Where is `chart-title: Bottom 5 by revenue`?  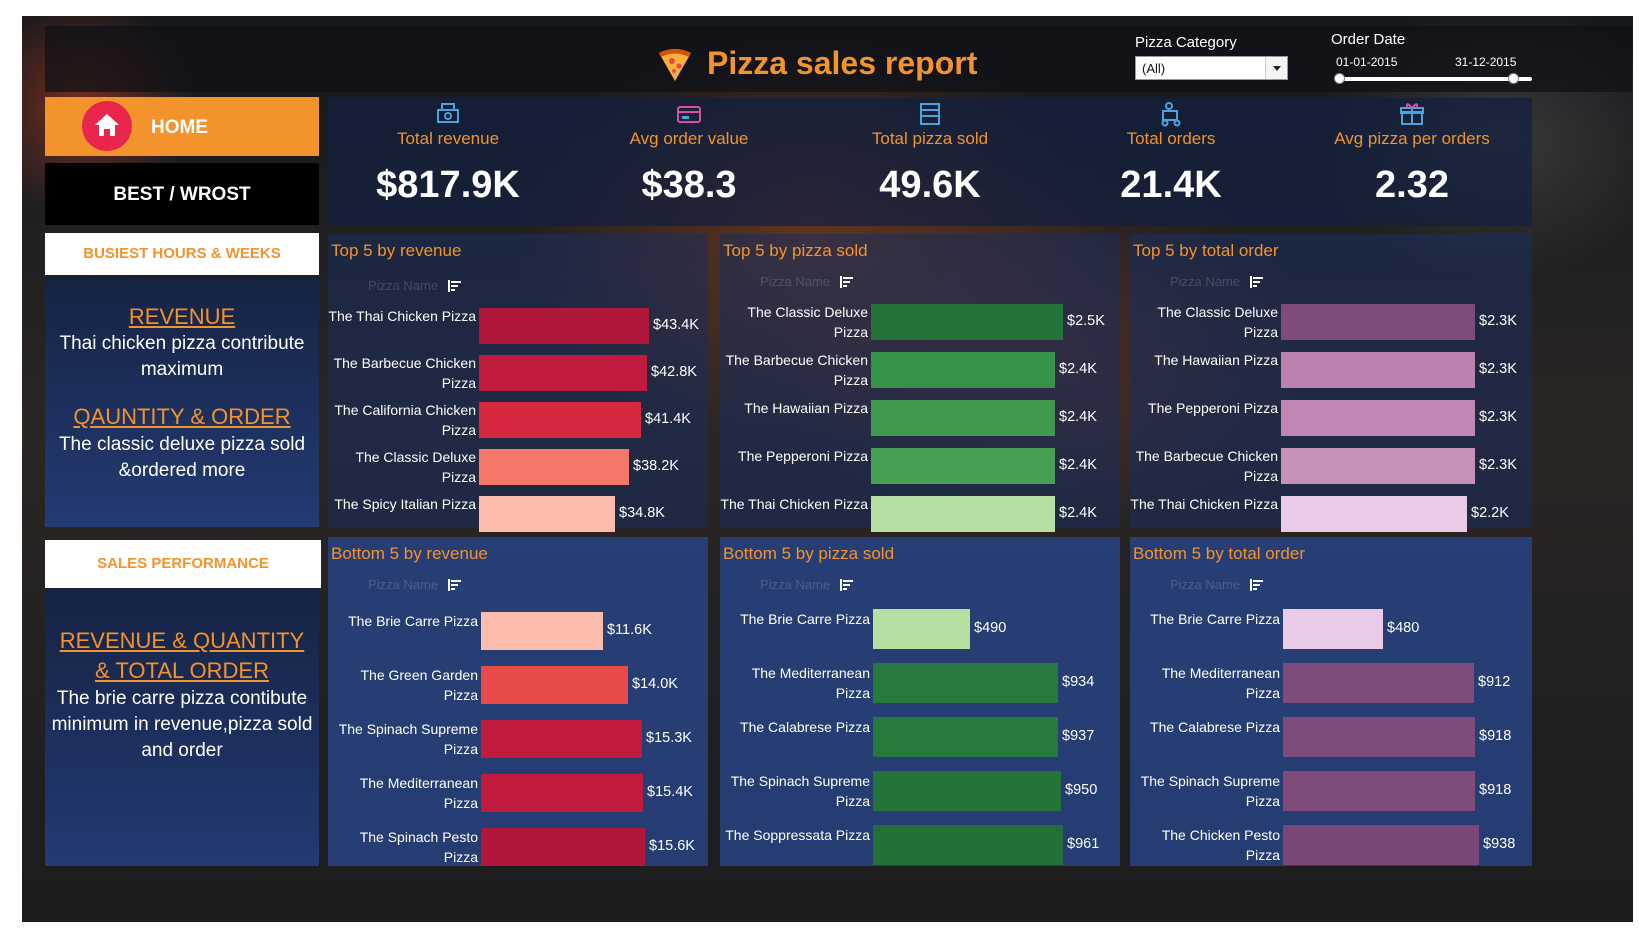
chart-title: Bottom 5 by revenue is located at coordinates (409, 553).